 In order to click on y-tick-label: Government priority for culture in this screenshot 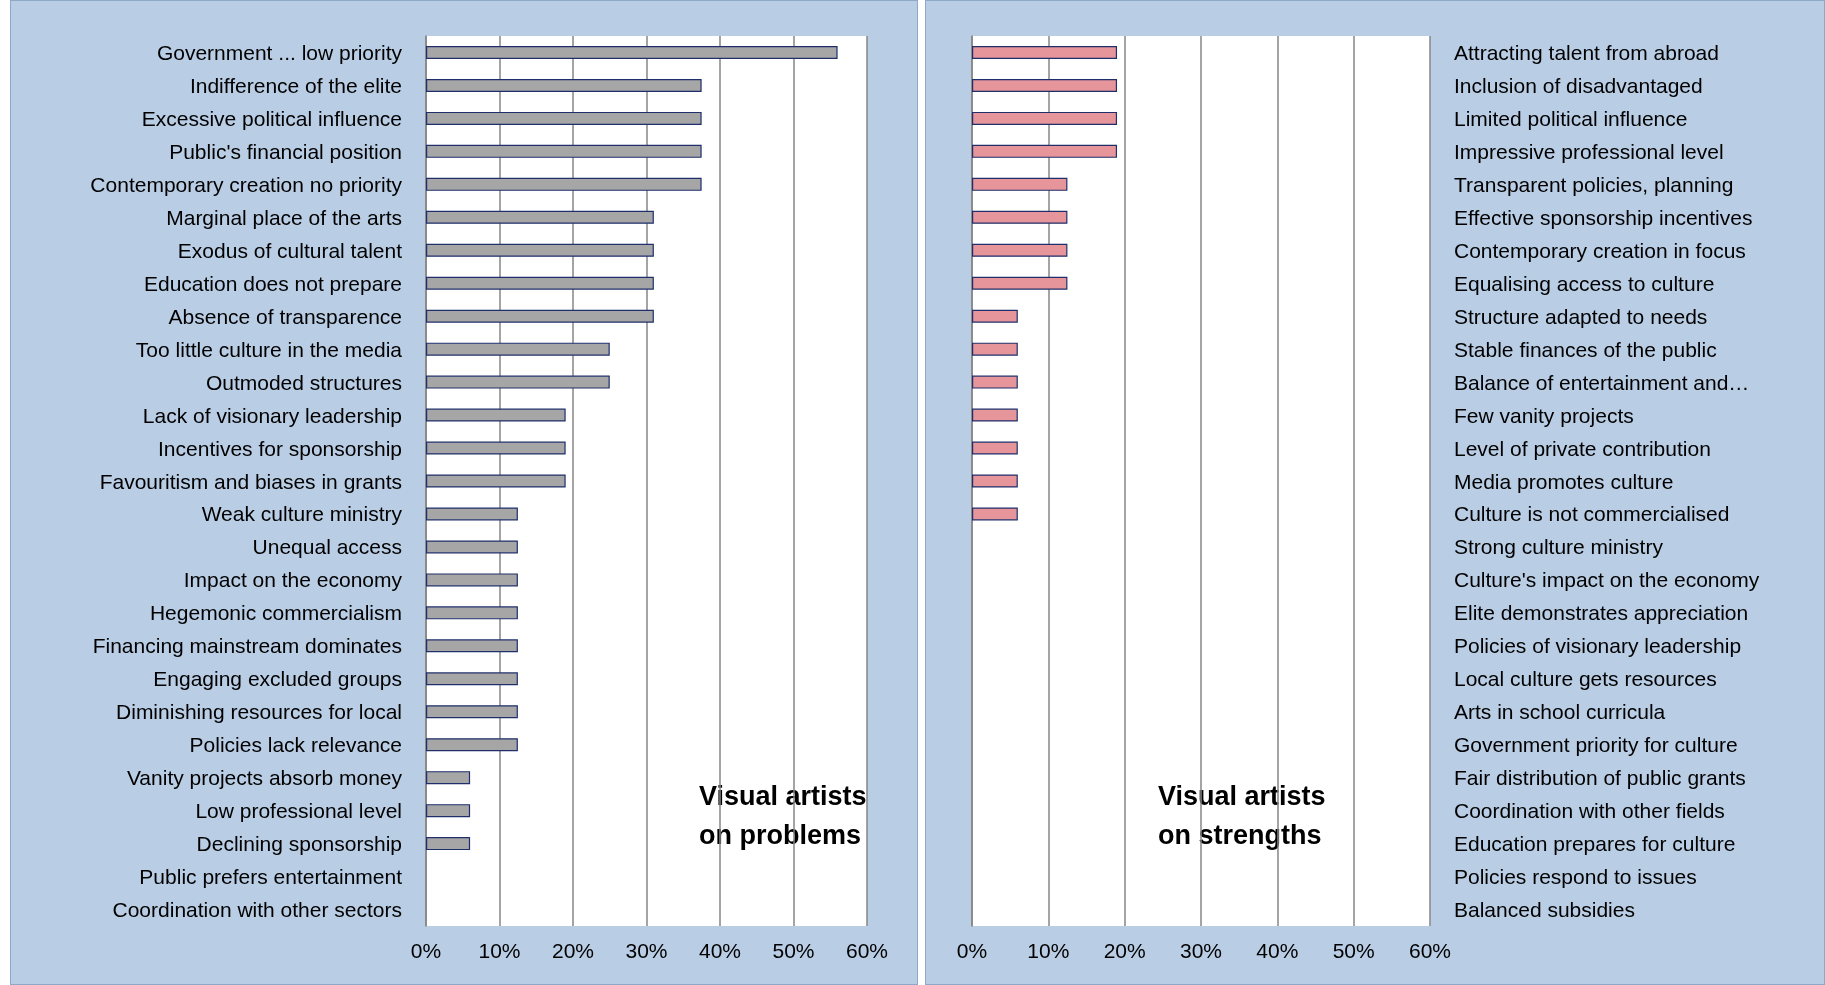, I will do `click(1596, 745)`.